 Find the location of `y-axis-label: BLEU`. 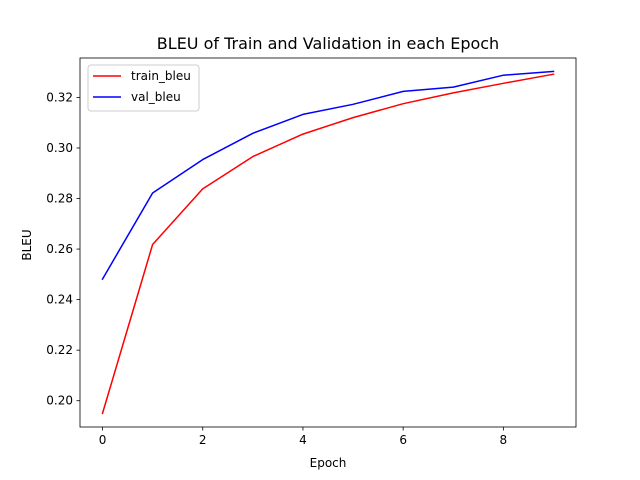

y-axis-label: BLEU is located at coordinates (27, 244).